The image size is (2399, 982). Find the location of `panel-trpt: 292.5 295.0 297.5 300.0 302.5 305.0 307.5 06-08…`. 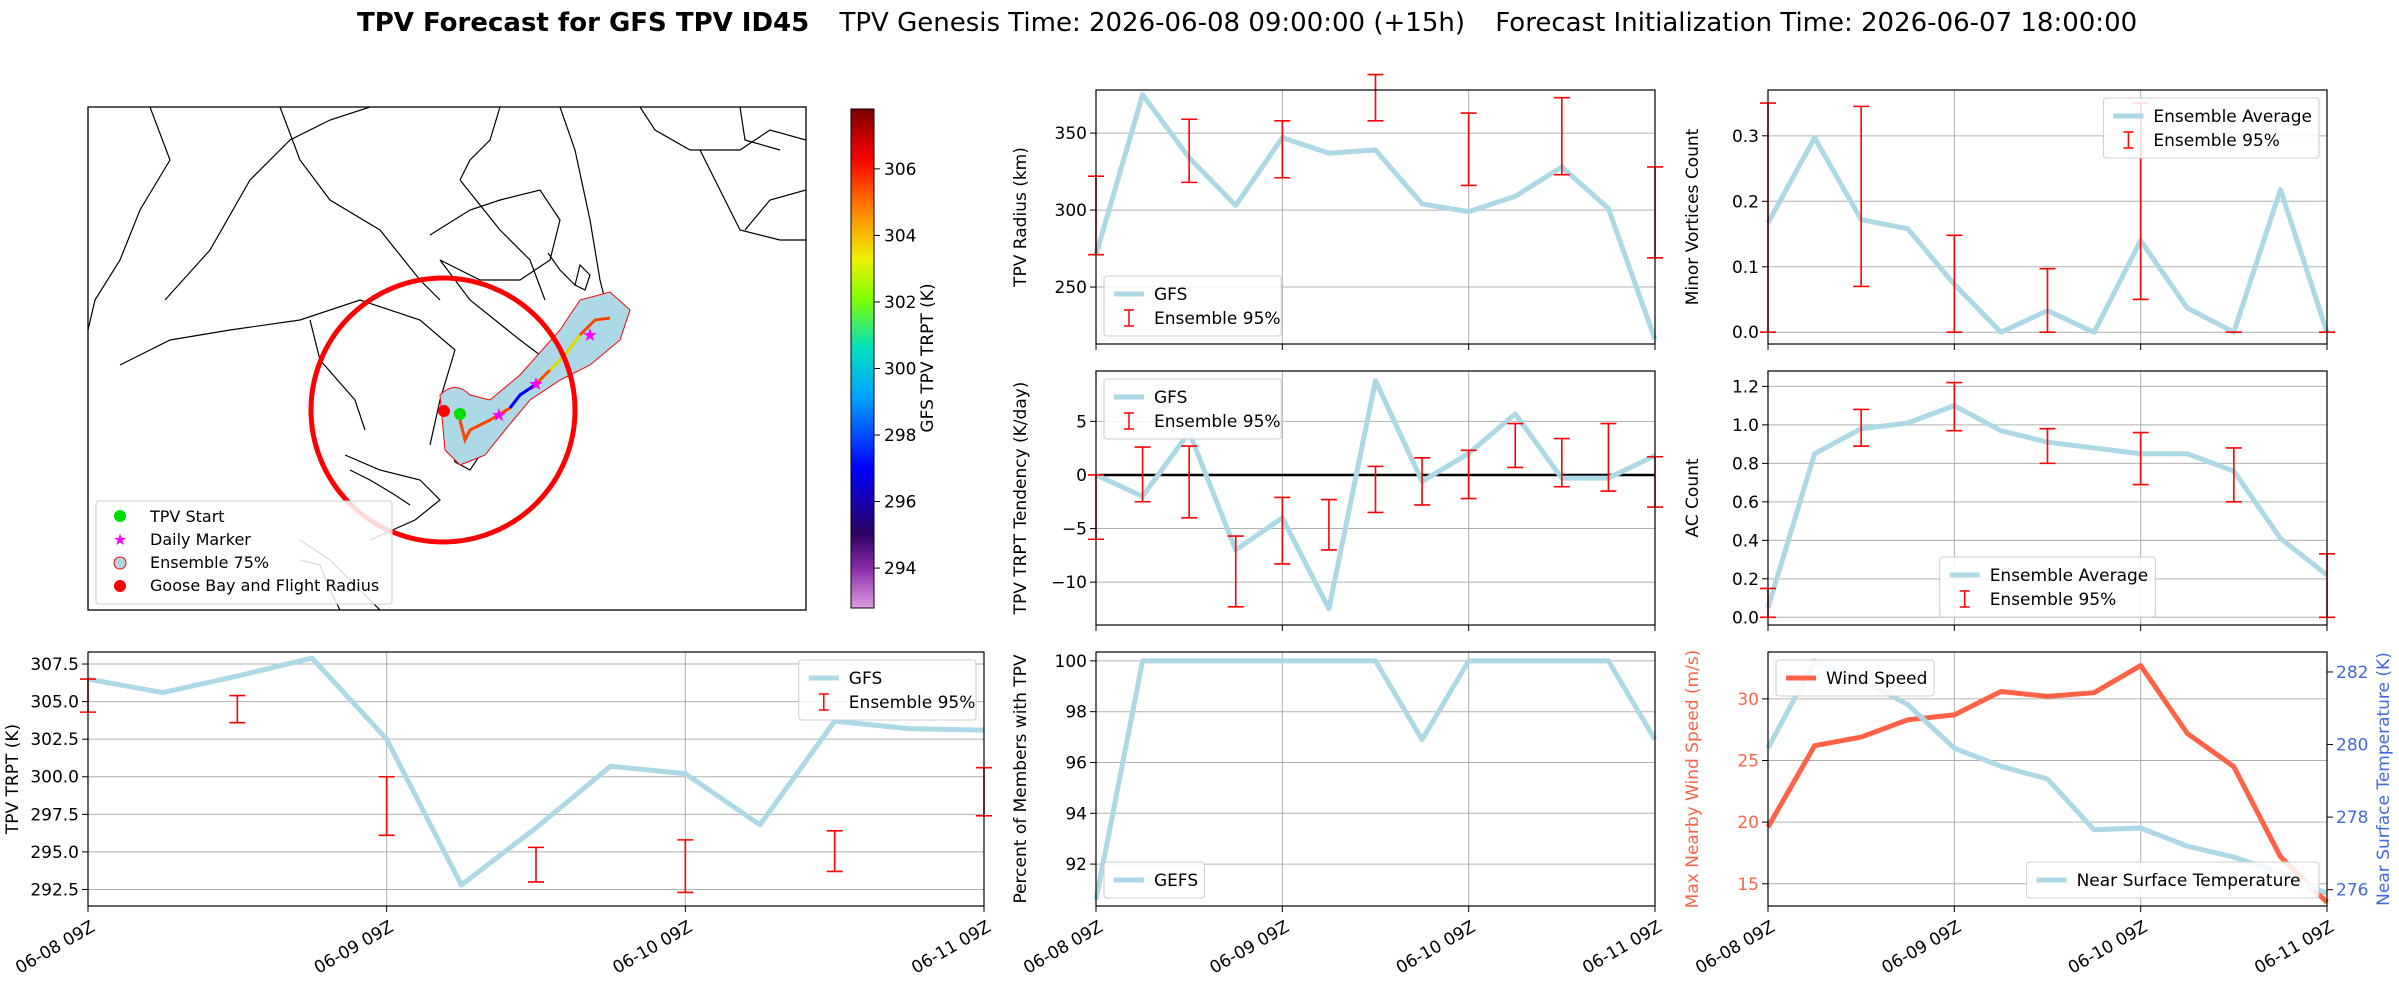

panel-trpt: 292.5 295.0 297.5 300.0 302.5 305.0 307.5 06-08… is located at coordinates (499, 814).